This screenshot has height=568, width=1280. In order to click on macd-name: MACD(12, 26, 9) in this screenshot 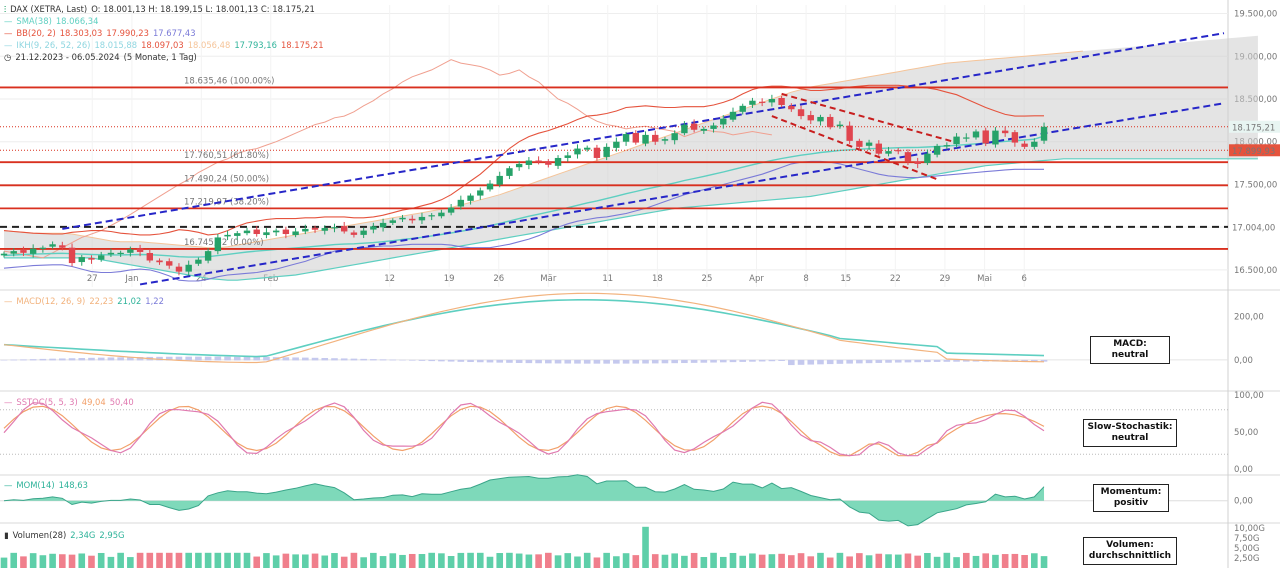, I will do `click(51, 301)`.